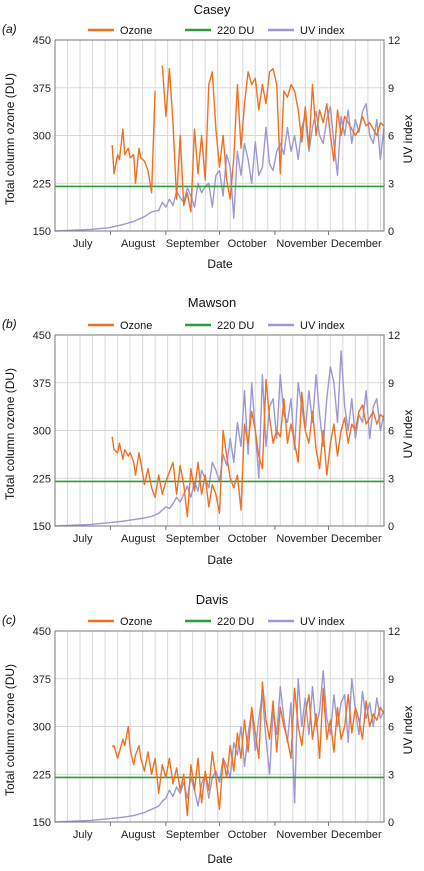 The image size is (424, 871). I want to click on chart-title: Casey, so click(212, 9).